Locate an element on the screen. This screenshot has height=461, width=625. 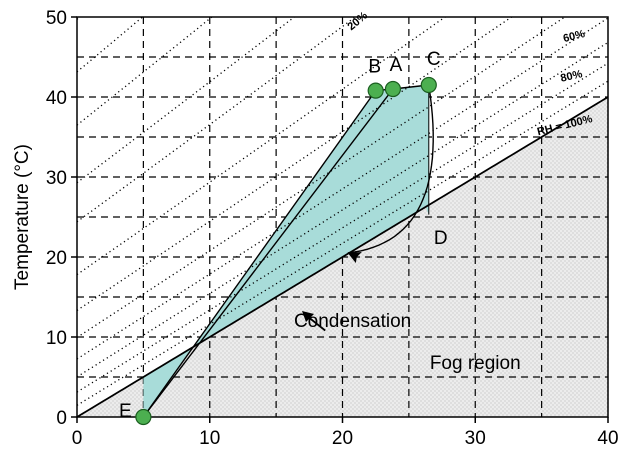
point-label-e: E is located at coordinates (125, 411).